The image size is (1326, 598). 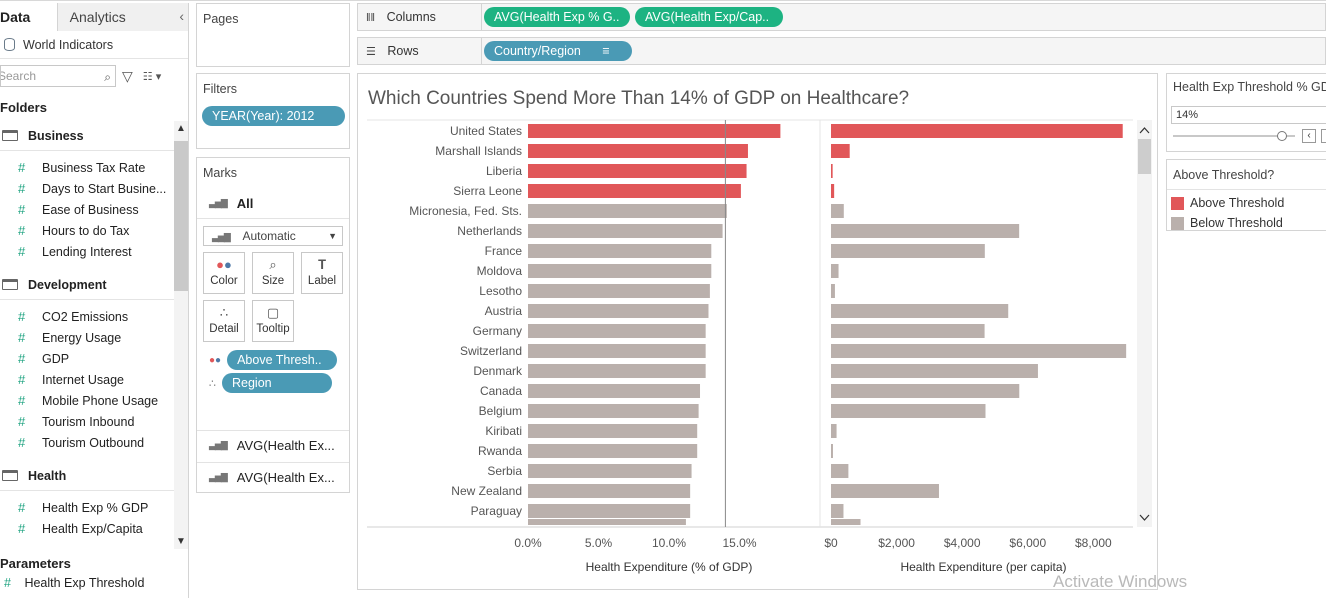 What do you see at coordinates (558, 51) in the screenshot?
I see `rows-pill-country-region: Country/Region ≡` at bounding box center [558, 51].